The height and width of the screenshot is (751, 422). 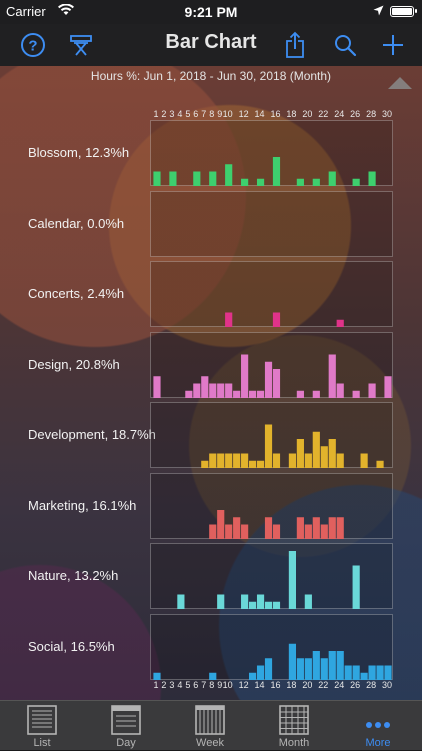 I want to click on tab-label: Week, so click(x=210, y=743).